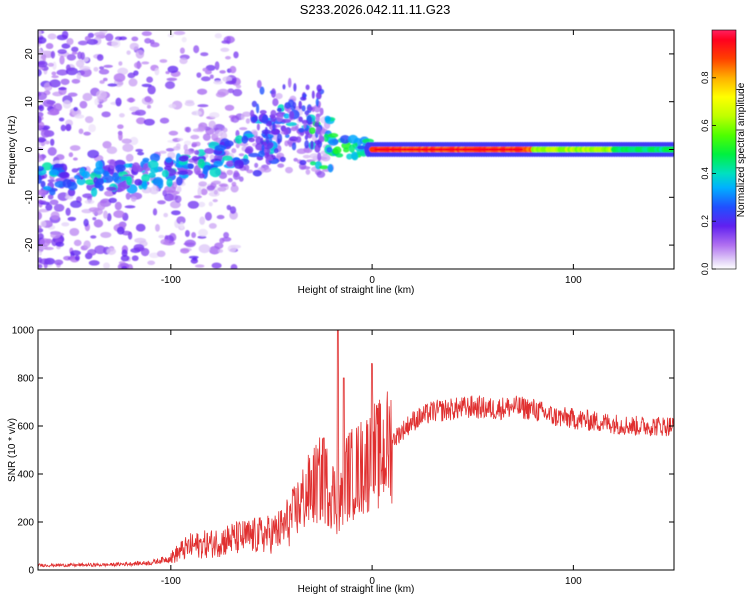 The image size is (750, 600). I want to click on figure-title: S233.2026.042.11.11.G23, so click(375, 9).